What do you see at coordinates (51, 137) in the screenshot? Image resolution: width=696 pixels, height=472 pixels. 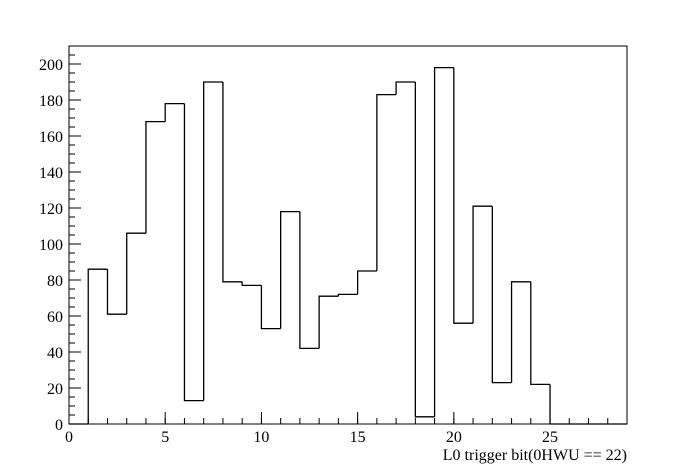 I see `y-tick-label: 160` at bounding box center [51, 137].